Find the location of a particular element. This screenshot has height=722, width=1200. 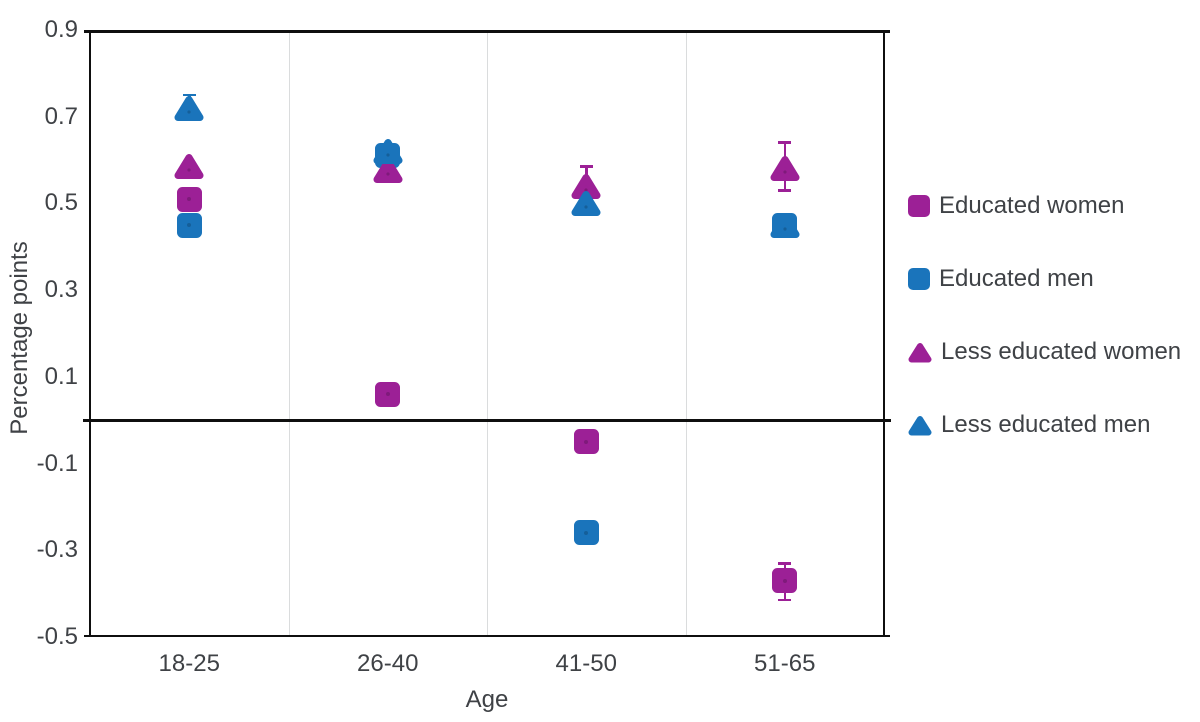

y-tick-label--0p3: -0.3 is located at coordinates (57, 550).